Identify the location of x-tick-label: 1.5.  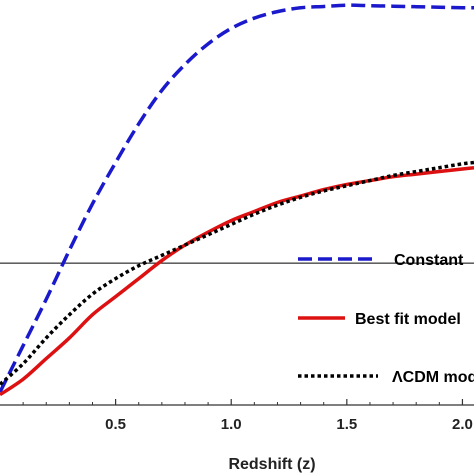
(346, 424).